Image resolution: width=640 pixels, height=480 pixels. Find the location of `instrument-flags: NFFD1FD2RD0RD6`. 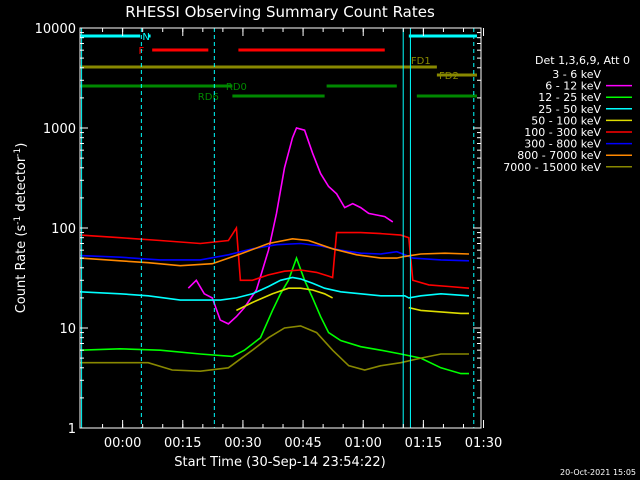

instrument-flags: NFFD1FD2RD0RD6 is located at coordinates (278, 67).